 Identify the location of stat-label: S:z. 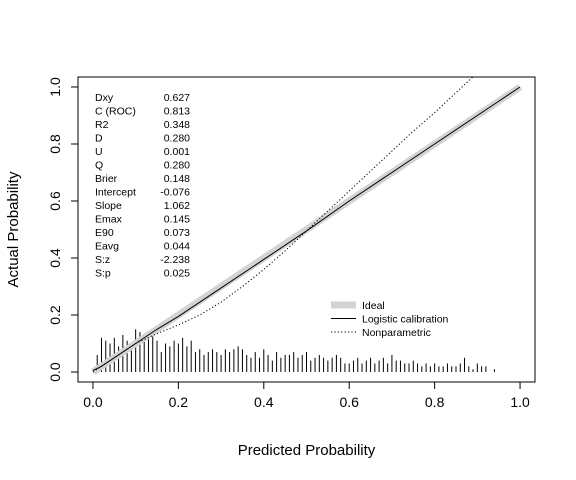
(102, 260).